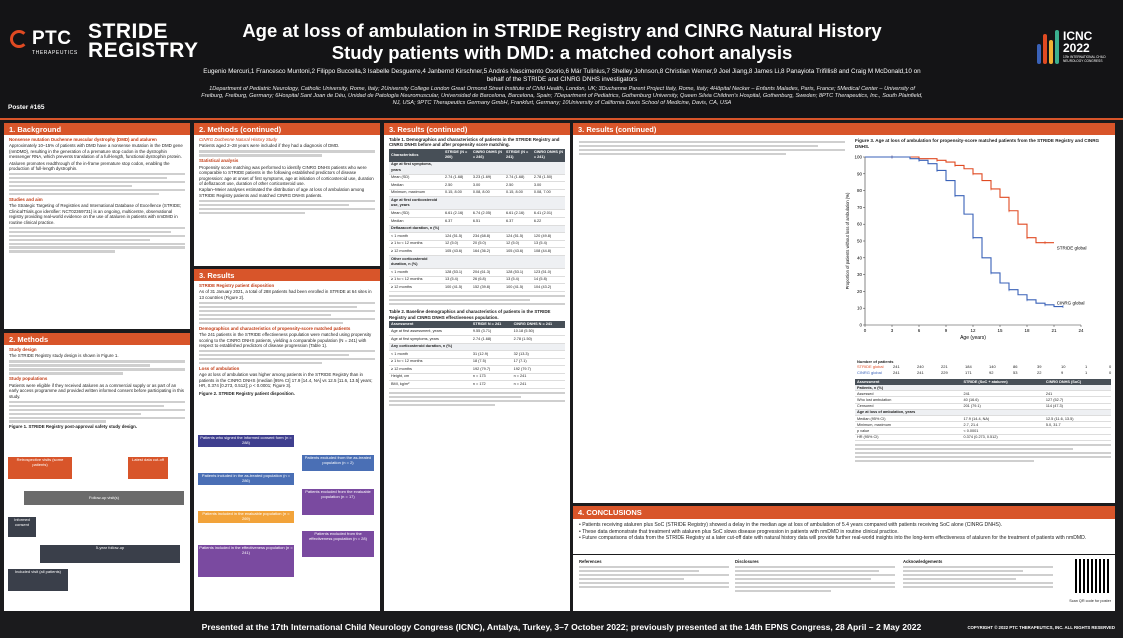 Image resolution: width=1123 pixels, height=638 pixels. I want to click on section-heading: 3. Results (continued), so click(844, 129).